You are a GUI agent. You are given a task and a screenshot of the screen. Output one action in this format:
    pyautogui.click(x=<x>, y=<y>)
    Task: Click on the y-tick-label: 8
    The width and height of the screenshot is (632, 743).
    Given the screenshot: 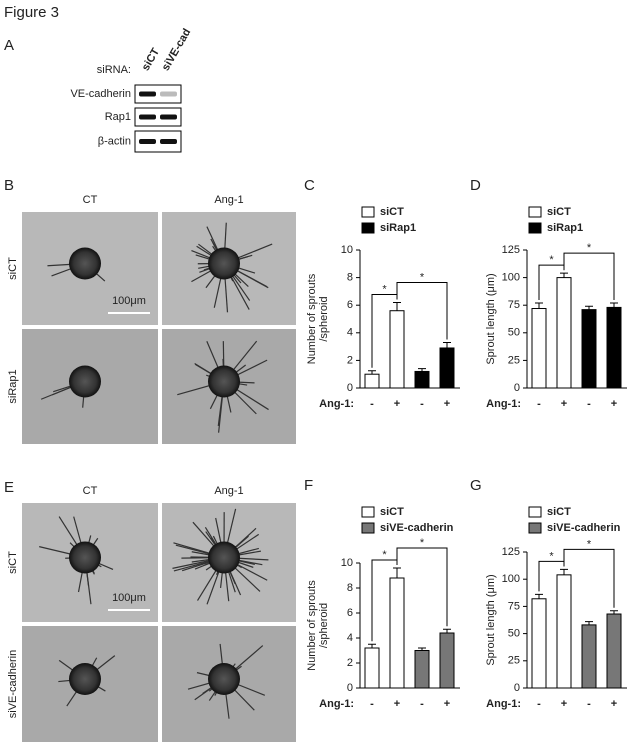 What is the action you would take?
    pyautogui.click(x=350, y=588)
    